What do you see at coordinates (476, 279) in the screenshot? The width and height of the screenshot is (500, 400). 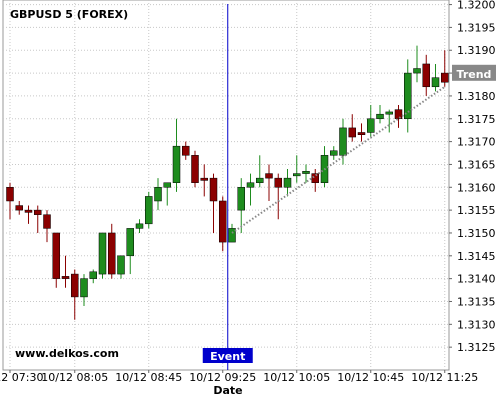 I see `y-tick-label: 1.3140` at bounding box center [476, 279].